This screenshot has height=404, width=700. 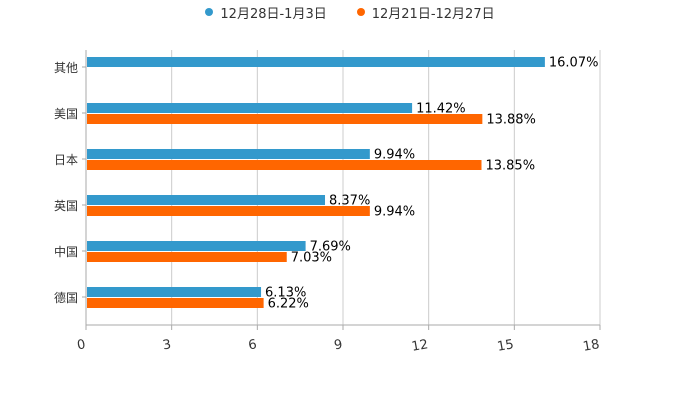 I want to click on legend-item-series-1: 12月28日-1月3日, so click(x=266, y=12).